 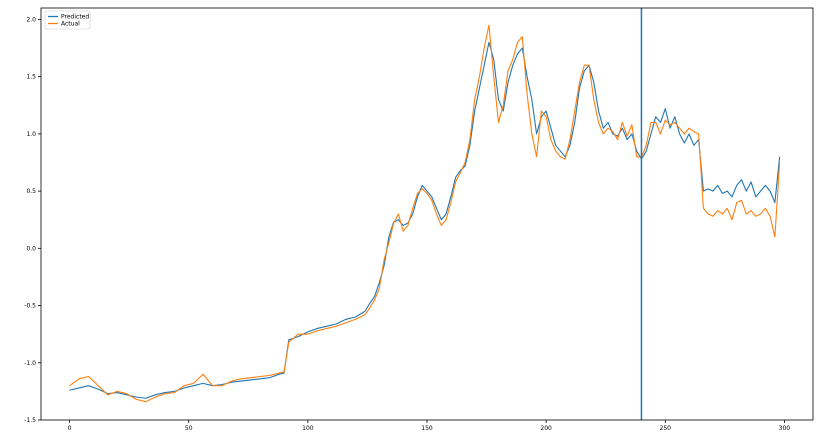 I want to click on legend-label-predicted: Predicted, so click(x=75, y=17).